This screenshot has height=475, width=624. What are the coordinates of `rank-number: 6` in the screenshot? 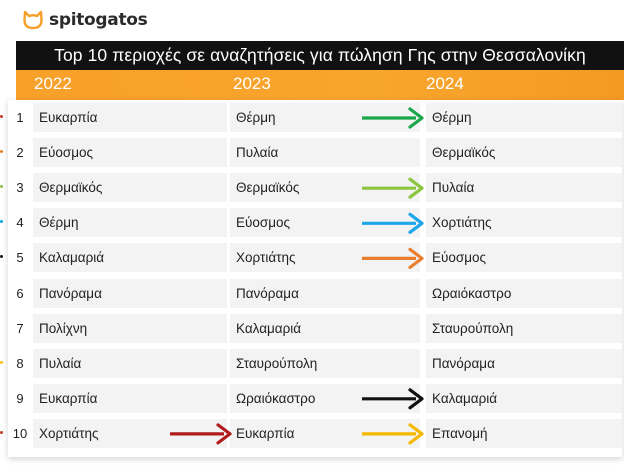 It's located at (20, 293).